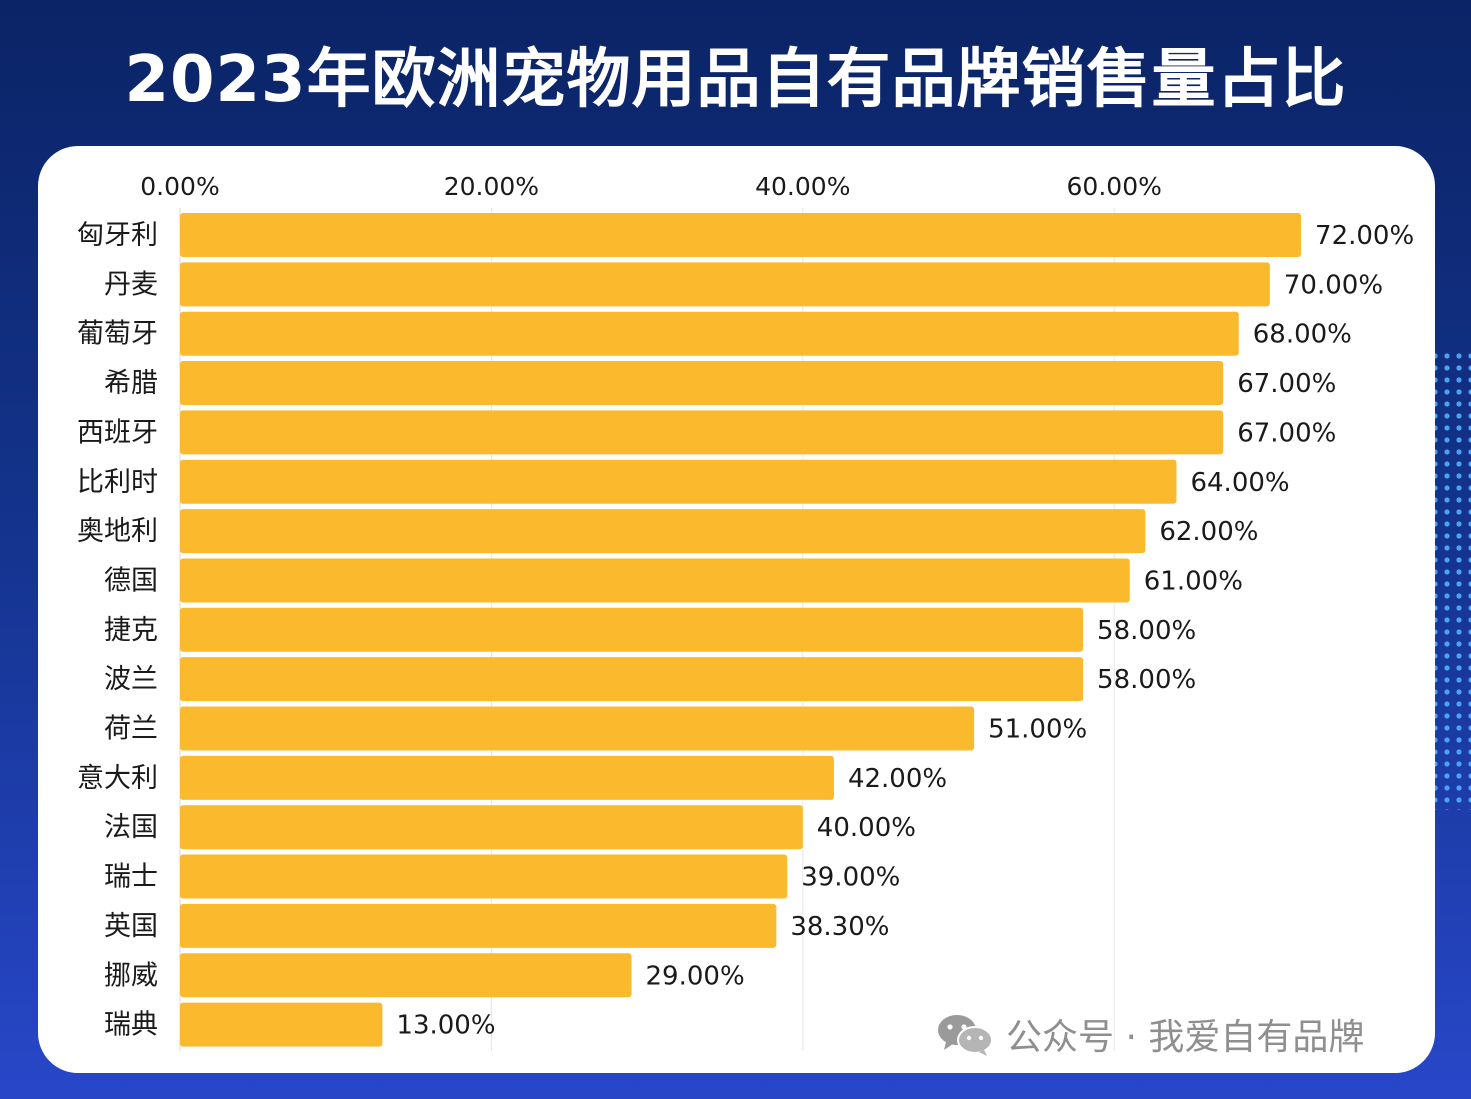 Image resolution: width=1471 pixels, height=1099 pixels. What do you see at coordinates (131, 383) in the screenshot?
I see `category-label: 希腊` at bounding box center [131, 383].